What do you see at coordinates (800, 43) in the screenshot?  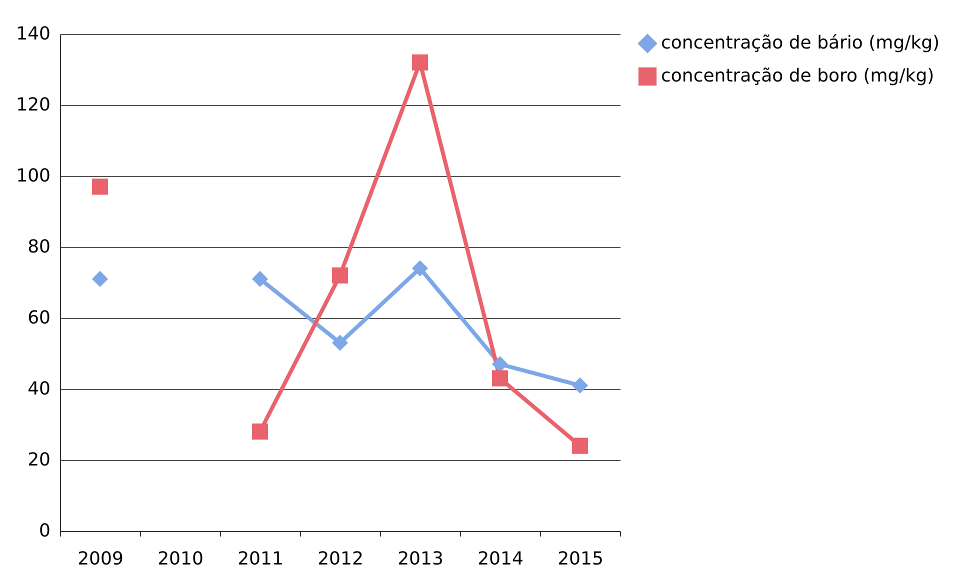 I see `legend-label: concentração de bário (mg/kg)` at bounding box center [800, 43].